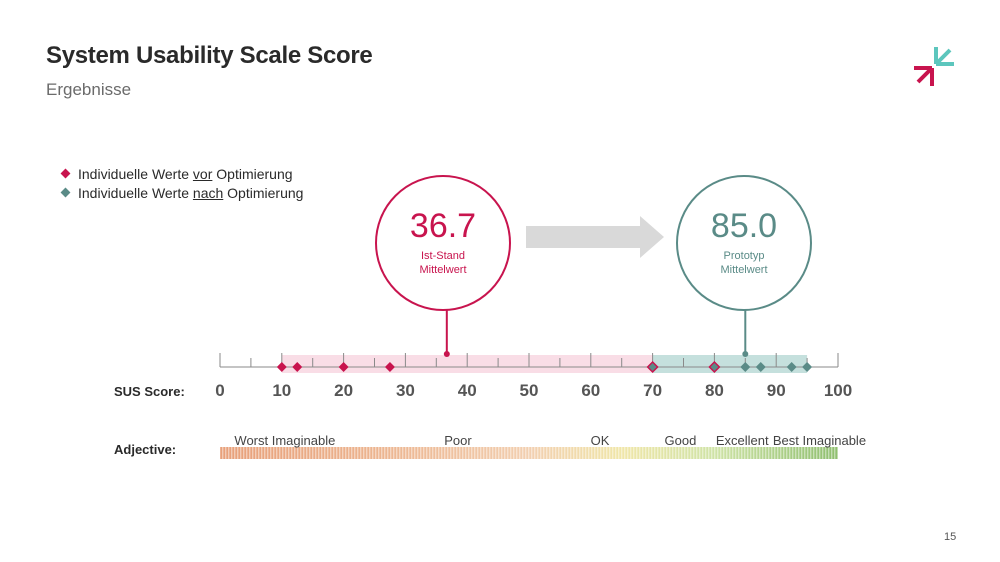 The image size is (1000, 562). What do you see at coordinates (281, 390) in the screenshot?
I see `tick-label: 10` at bounding box center [281, 390].